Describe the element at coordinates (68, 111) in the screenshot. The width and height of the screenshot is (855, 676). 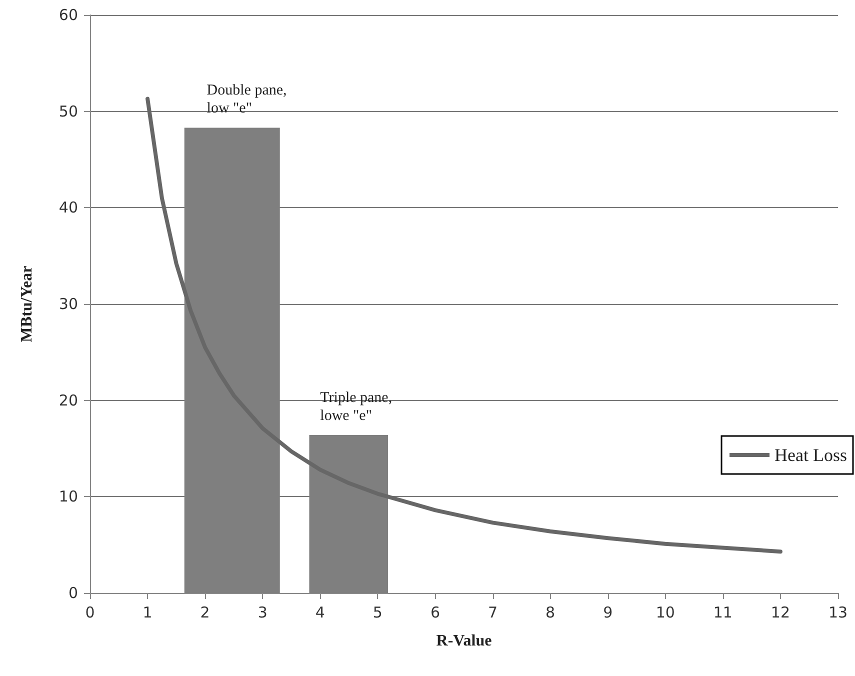
I see `y-tick-label: 50` at that location.